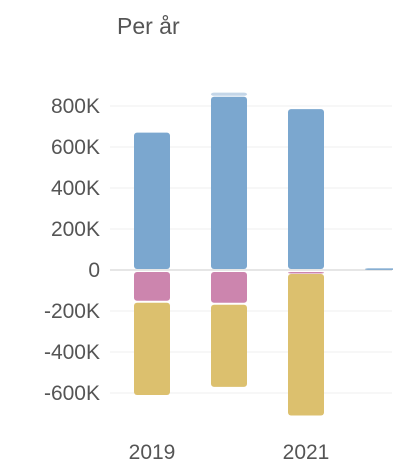 This screenshot has height=468, width=393. I want to click on y-axis-ticks: 800K 600K 400K 200K 0 -200K -400K -600K, so click(72, 250).